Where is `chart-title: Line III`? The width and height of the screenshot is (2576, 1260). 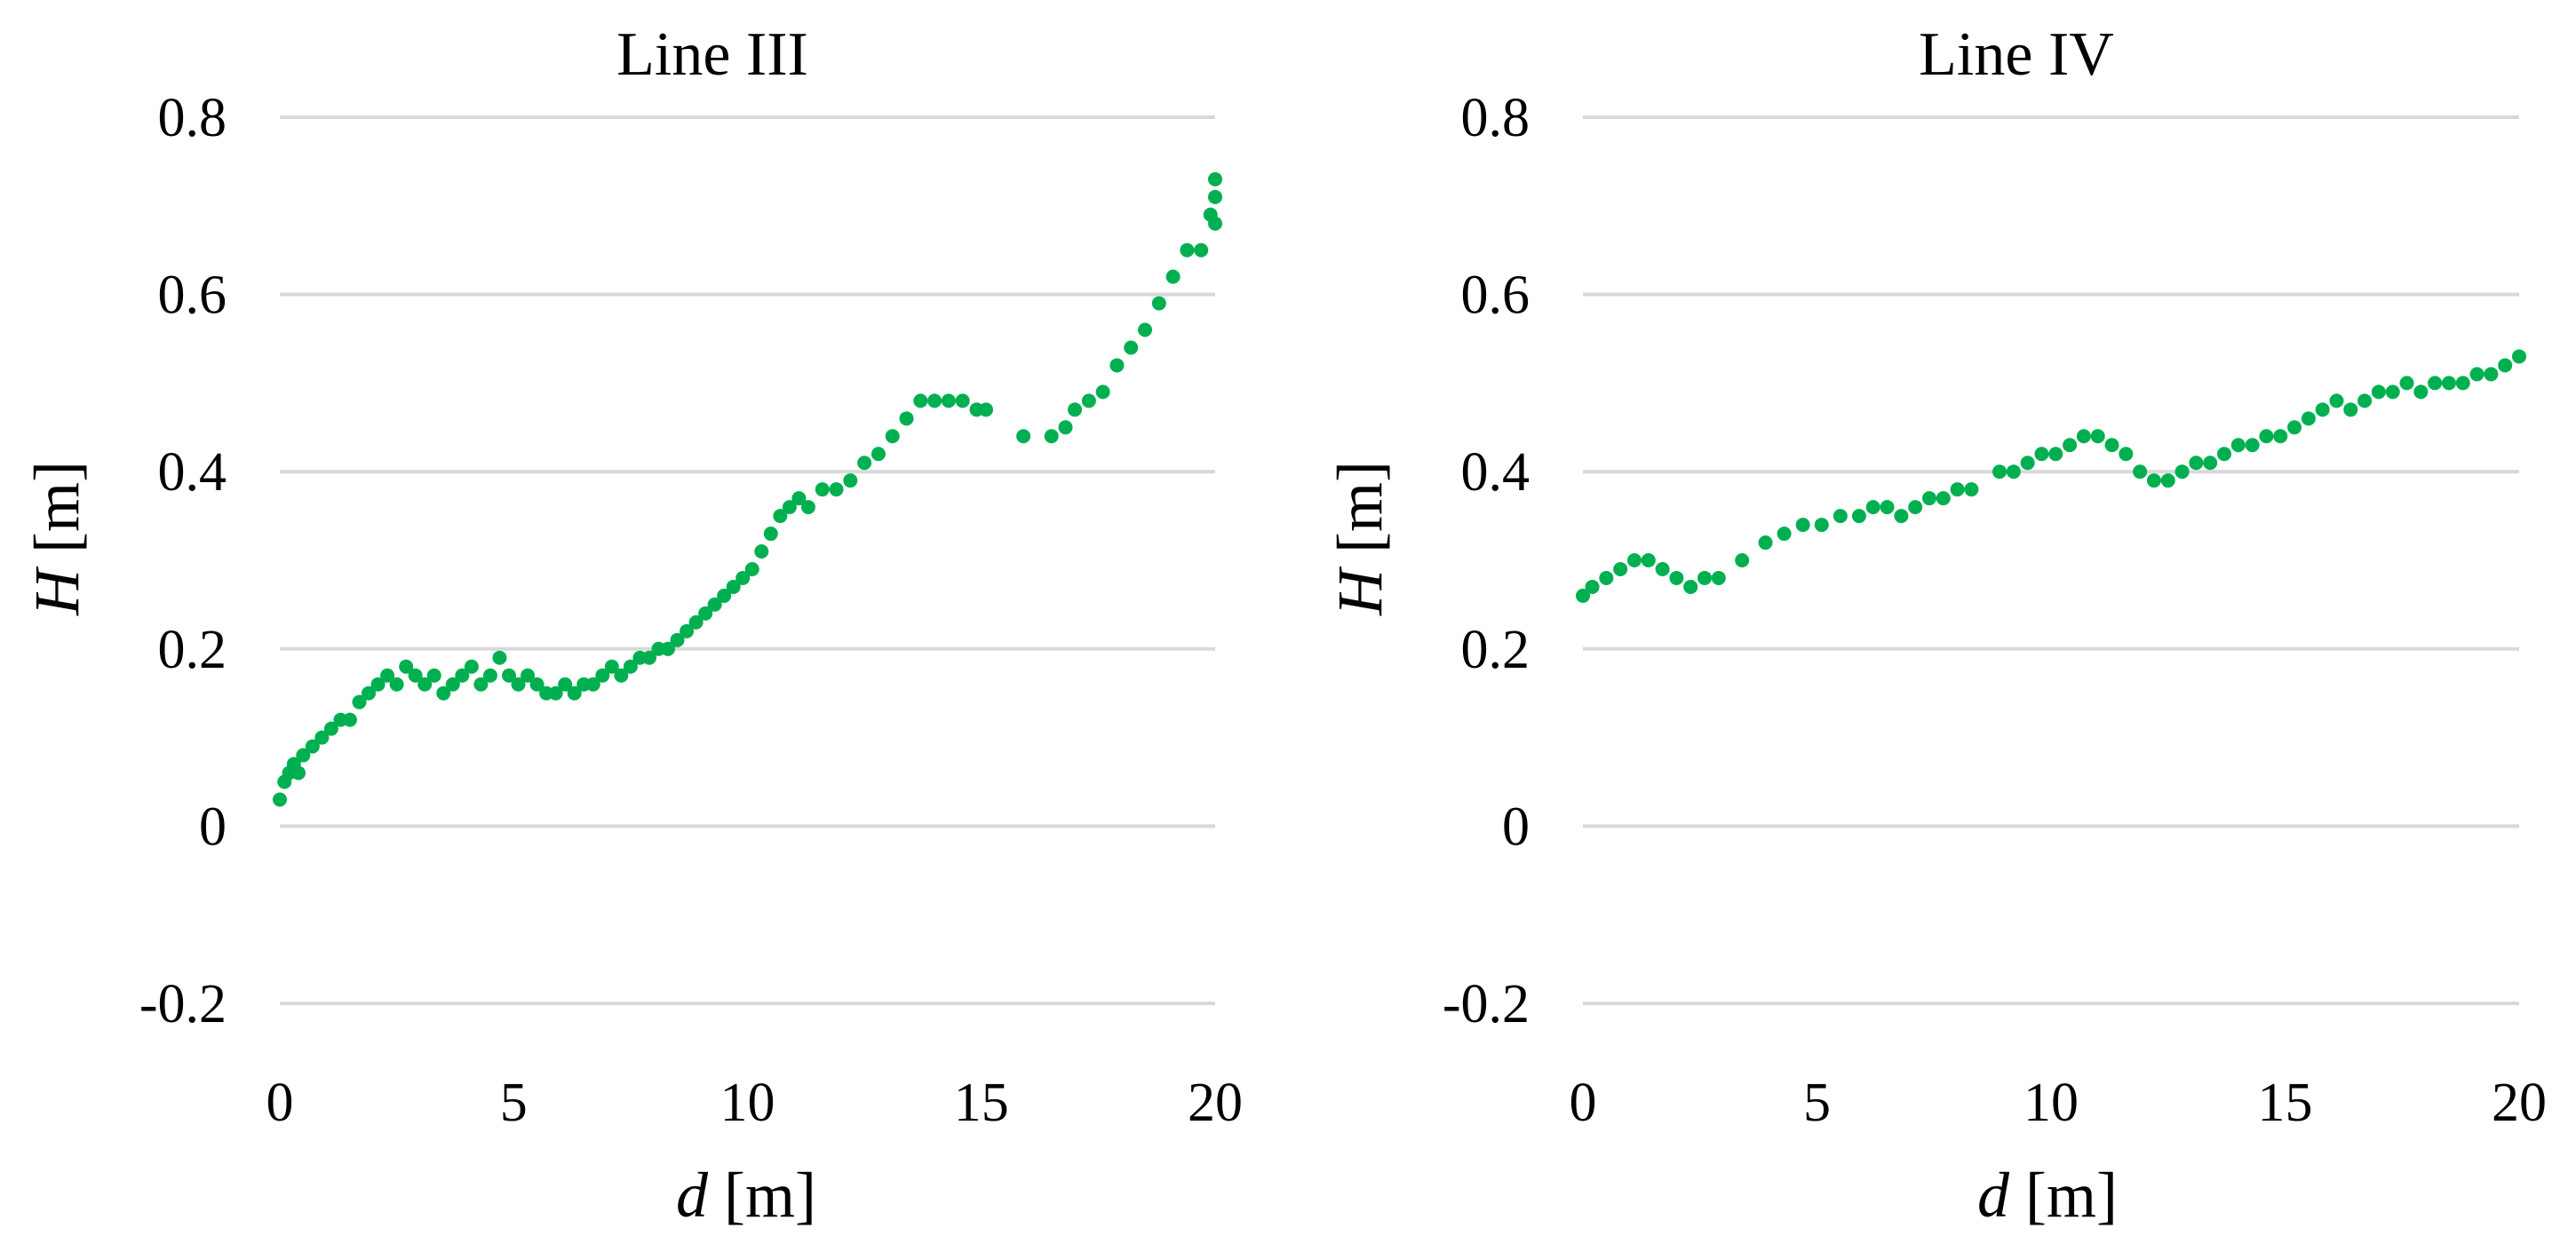
chart-title: Line III is located at coordinates (712, 54).